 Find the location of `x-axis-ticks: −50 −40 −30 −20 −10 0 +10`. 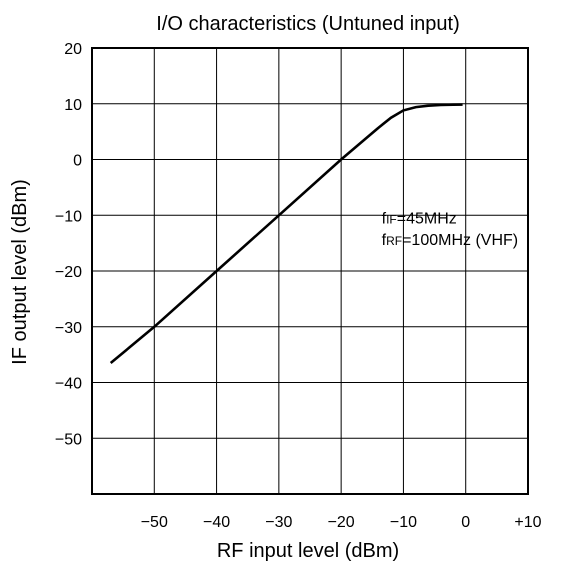

x-axis-ticks: −50 −40 −30 −20 −10 0 +10 is located at coordinates (341, 522).